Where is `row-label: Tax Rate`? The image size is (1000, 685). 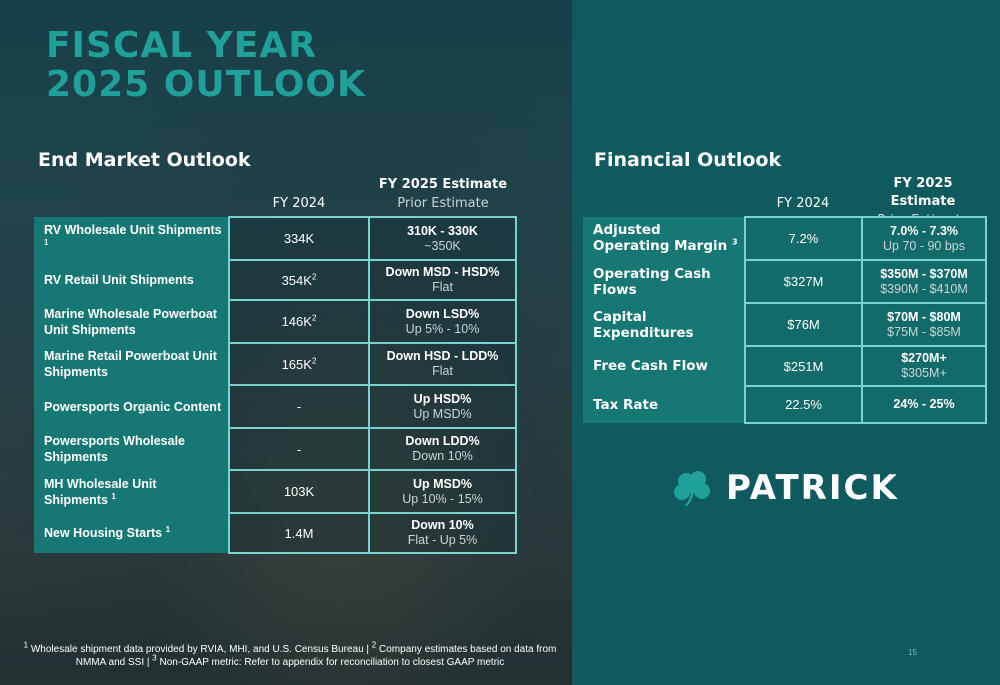 row-label: Tax Rate is located at coordinates (664, 404).